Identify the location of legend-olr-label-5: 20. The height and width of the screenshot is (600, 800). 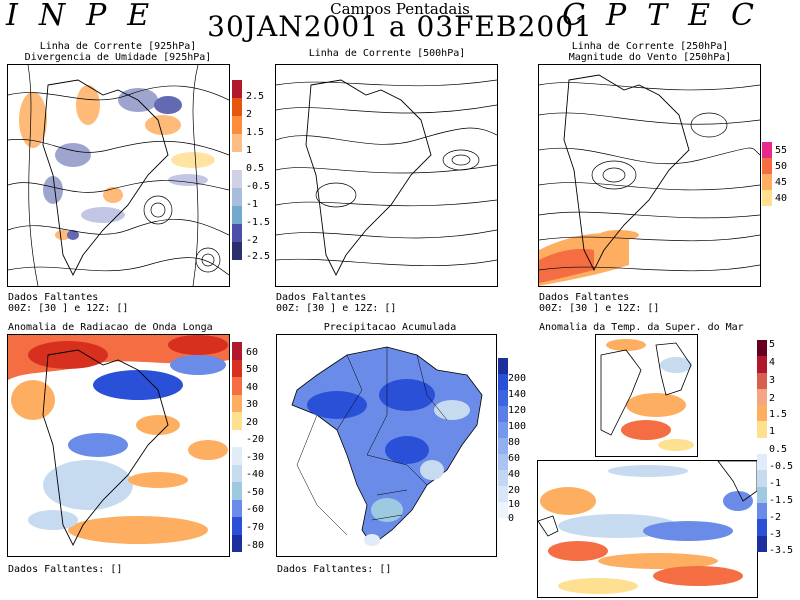
(252, 422).